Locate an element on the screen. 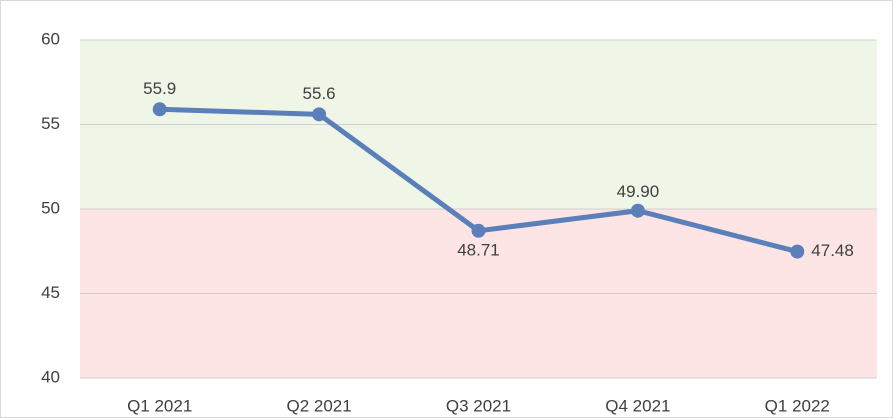 This screenshot has width=893, height=418. data-label: 55.6 is located at coordinates (319, 93).